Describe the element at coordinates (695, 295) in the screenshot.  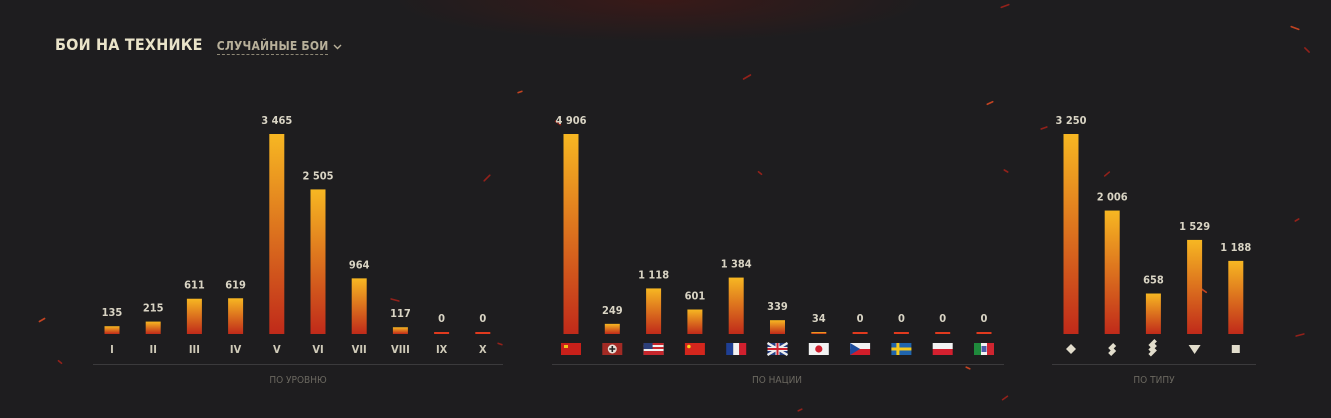
I see `data-label: 601` at that location.